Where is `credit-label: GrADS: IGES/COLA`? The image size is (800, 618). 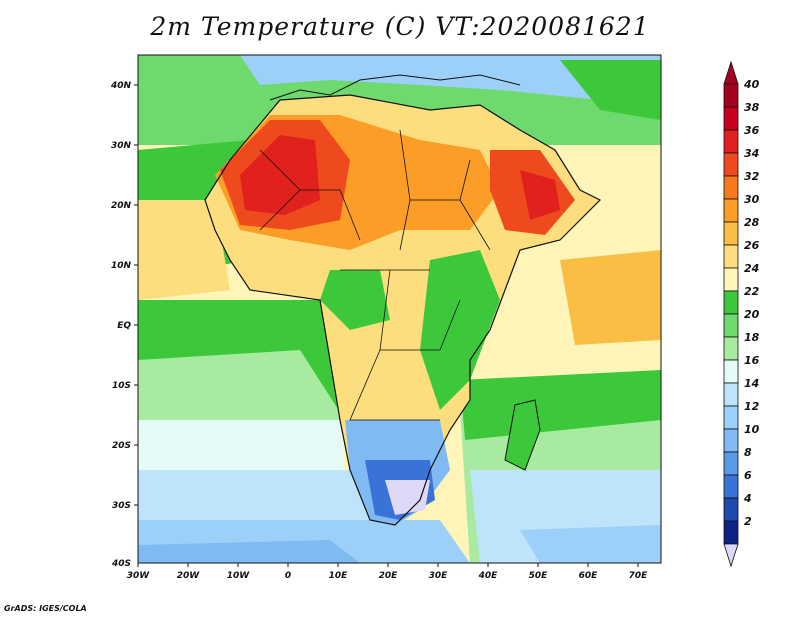
credit-label: GrADS: IGES/COLA is located at coordinates (45, 608).